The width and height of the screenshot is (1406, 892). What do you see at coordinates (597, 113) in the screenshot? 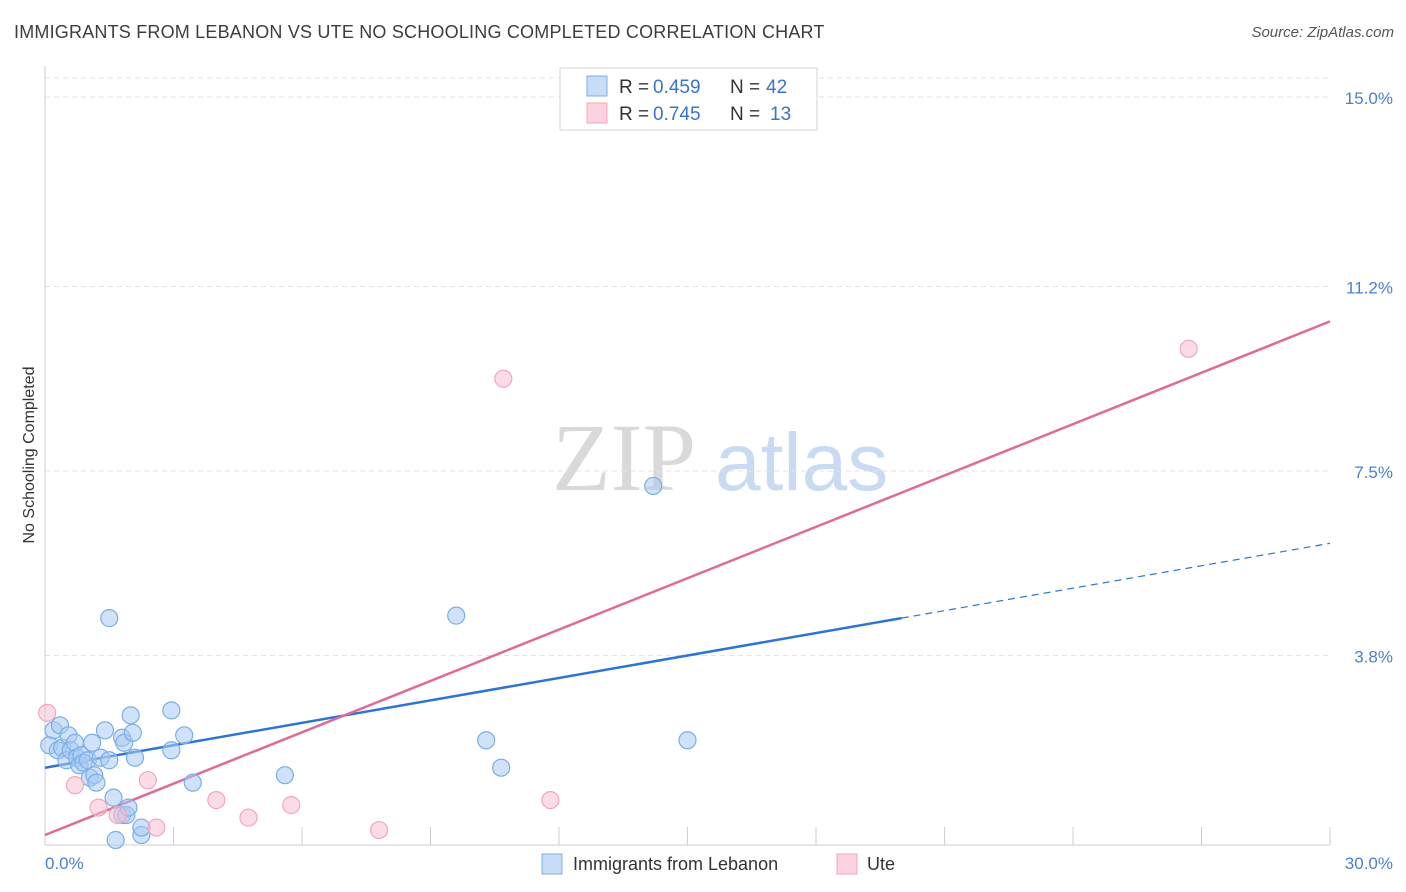
I see `legend-swatch-ute` at bounding box center [597, 113].